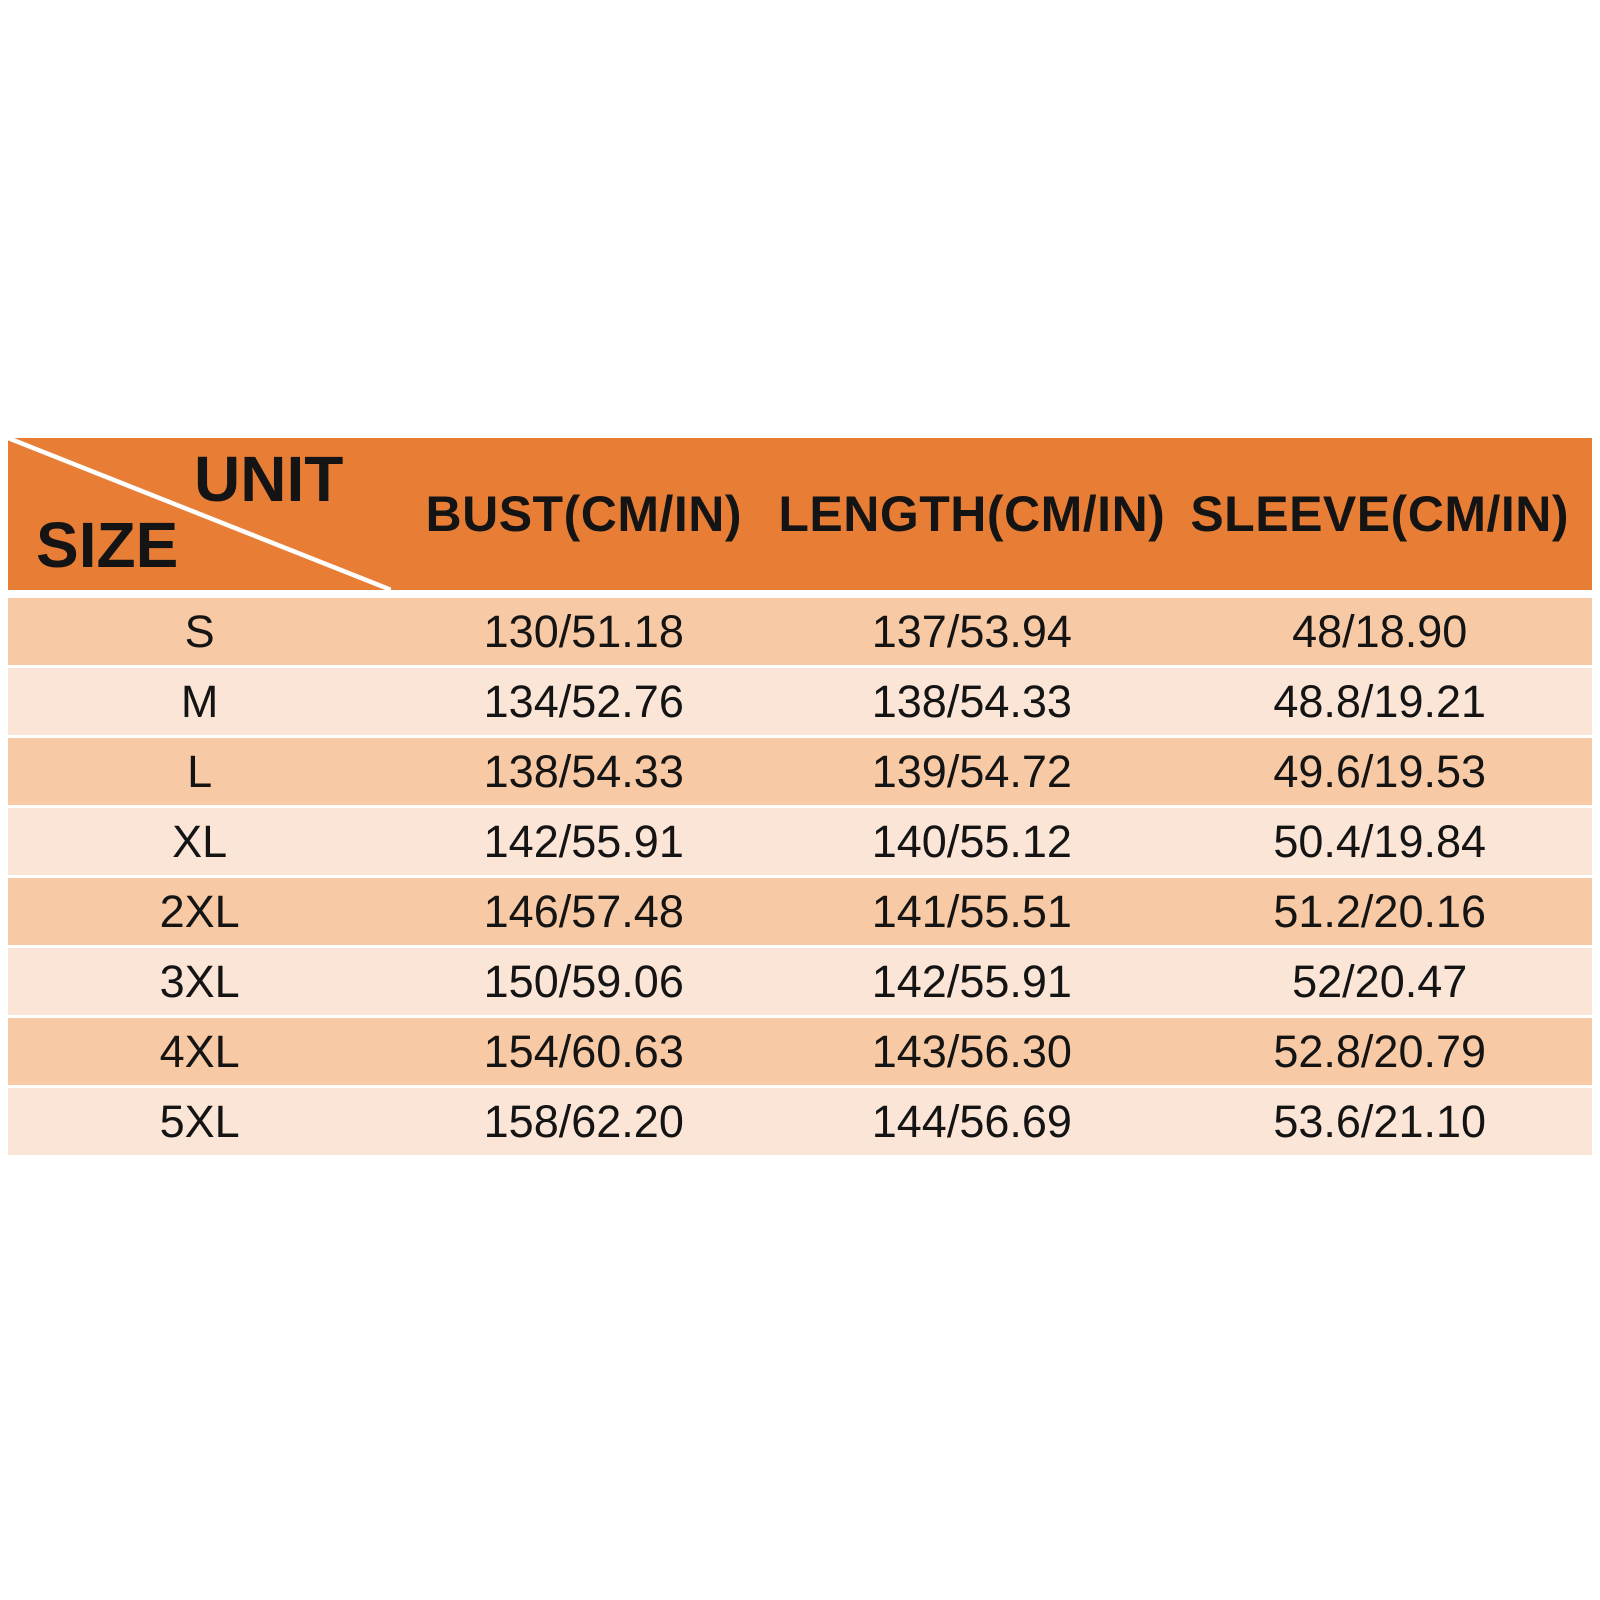  Describe the element at coordinates (199, 631) in the screenshot. I see `size-cell: S` at that location.